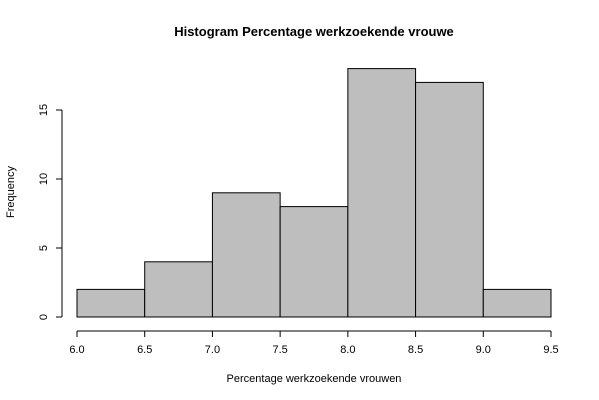 This screenshot has width=599, height=400. Describe the element at coordinates (44, 248) in the screenshot. I see `y-tick-label: 5` at that location.